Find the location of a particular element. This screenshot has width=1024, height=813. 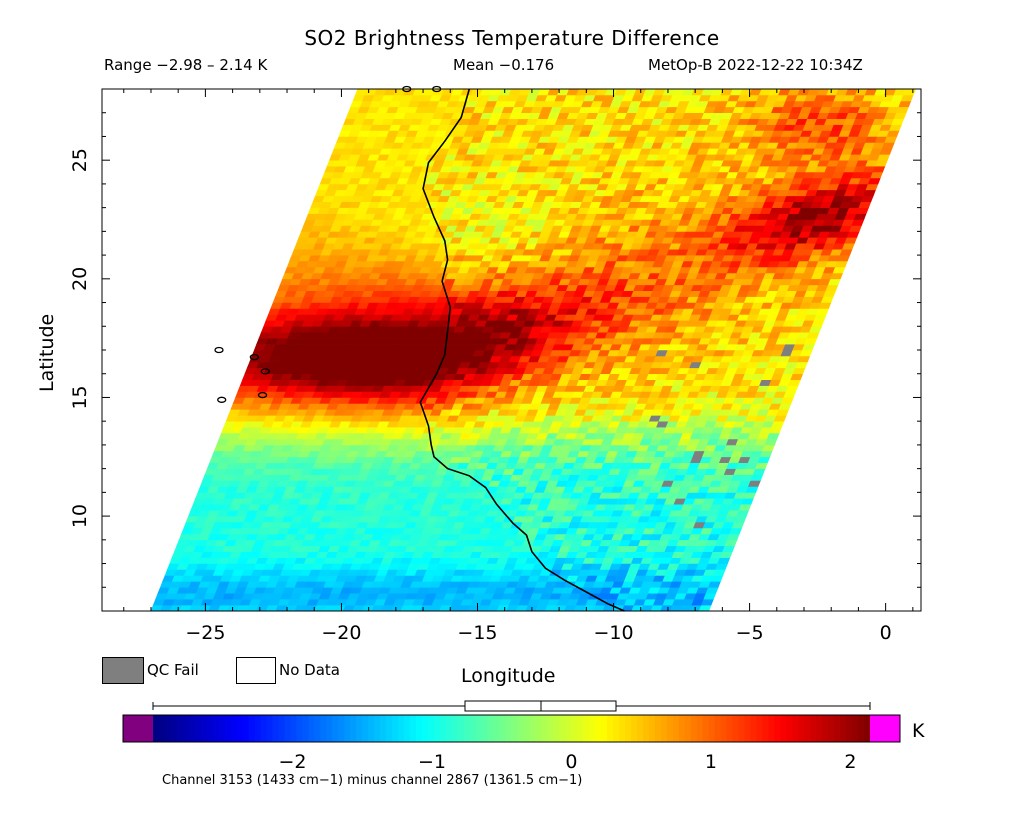

range-label: Range −2.98 – 2.14 K is located at coordinates (186, 65).